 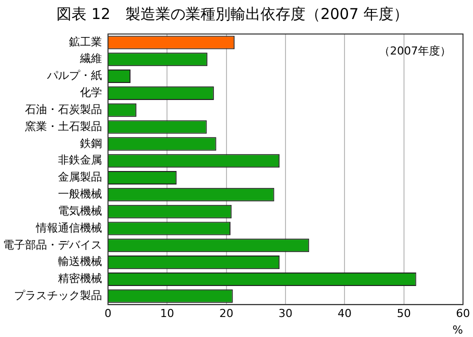 What do you see at coordinates (74, 75) in the screenshot?
I see `y-tick-label: パルプ・紙` at bounding box center [74, 75].